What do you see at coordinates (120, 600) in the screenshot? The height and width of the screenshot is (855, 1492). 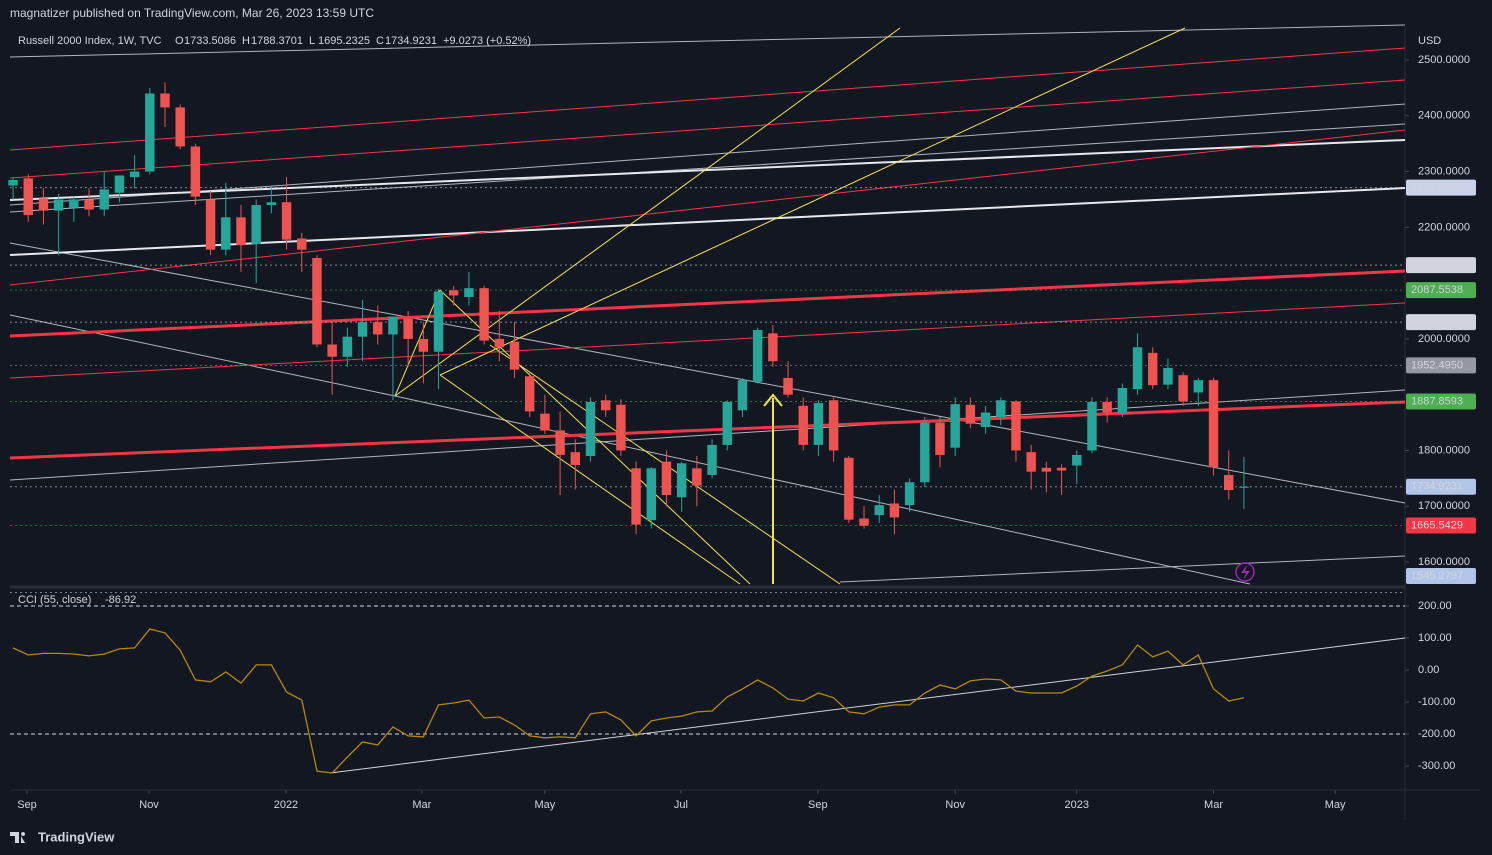 I see `indicator-last: -86.92` at bounding box center [120, 600].